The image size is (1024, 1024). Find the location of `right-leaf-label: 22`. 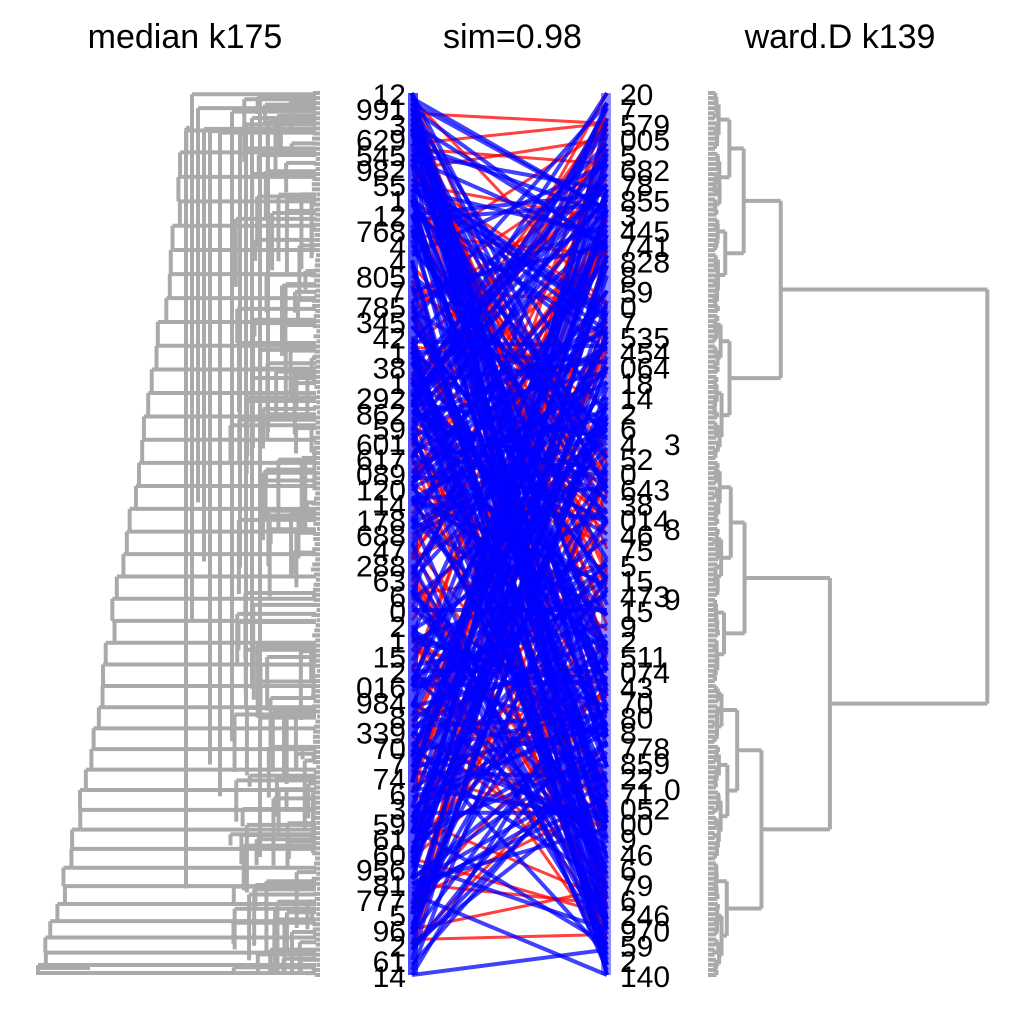

right-leaf-label: 22 is located at coordinates (636, 779).